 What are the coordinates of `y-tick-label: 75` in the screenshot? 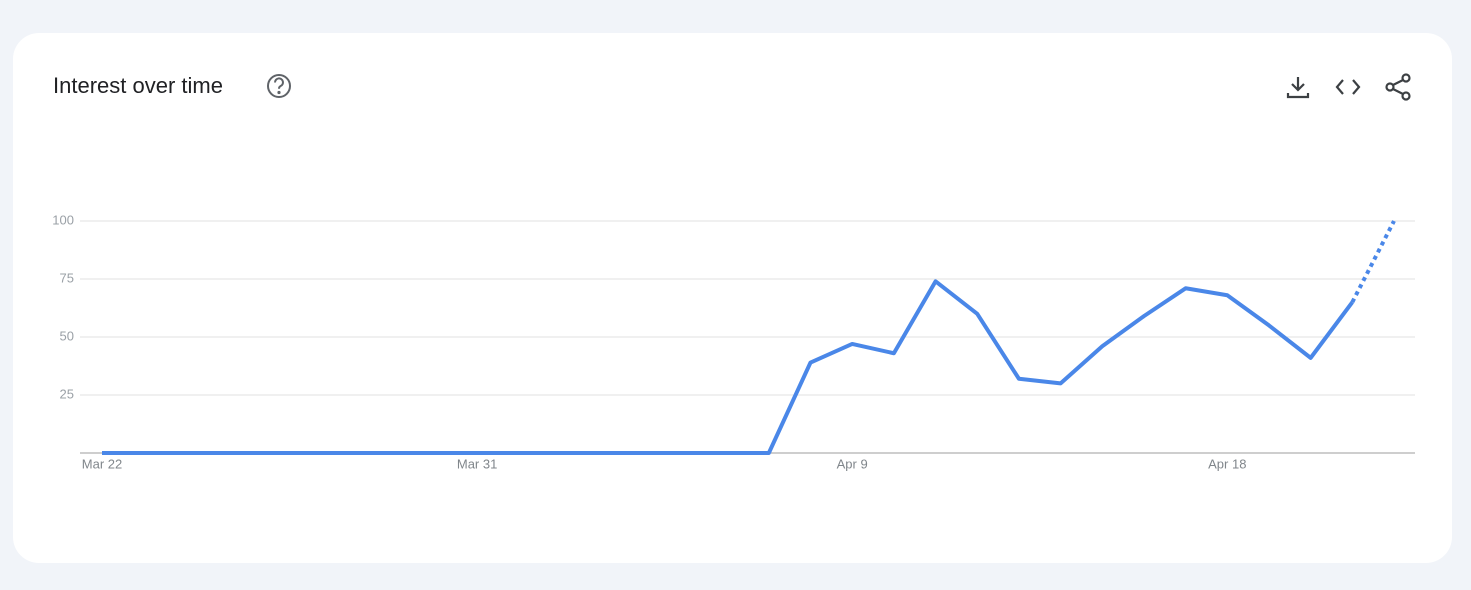 It's located at (67, 277).